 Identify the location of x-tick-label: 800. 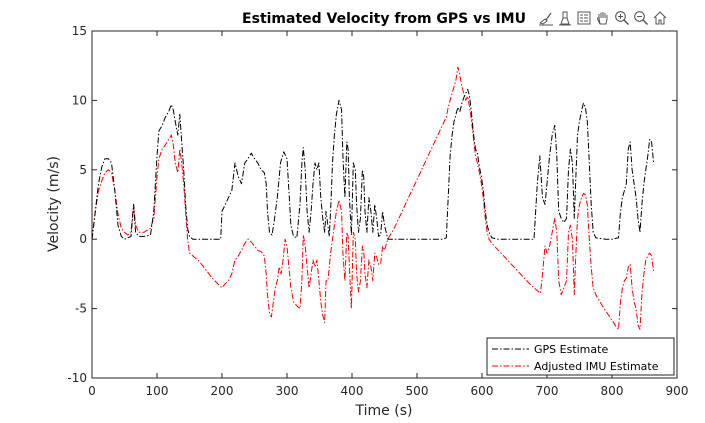
(612, 391).